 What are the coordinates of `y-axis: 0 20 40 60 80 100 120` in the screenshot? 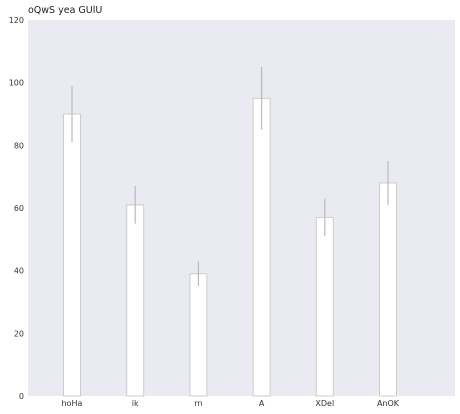 It's located at (16, 208).